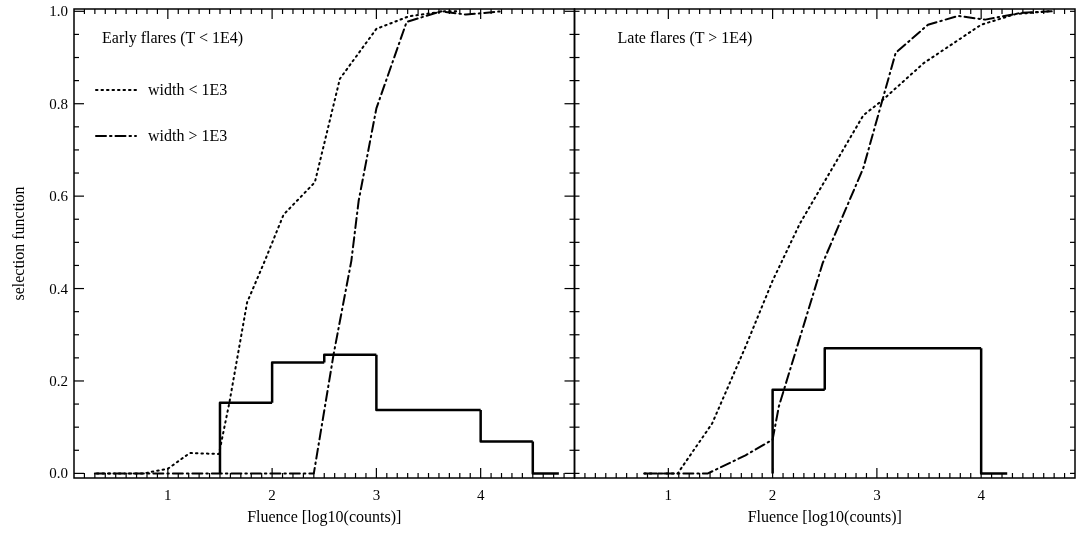 Image resolution: width=1088 pixels, height=535 pixels. What do you see at coordinates (58, 473) in the screenshot?
I see `y-tick-label: 0.0` at bounding box center [58, 473].